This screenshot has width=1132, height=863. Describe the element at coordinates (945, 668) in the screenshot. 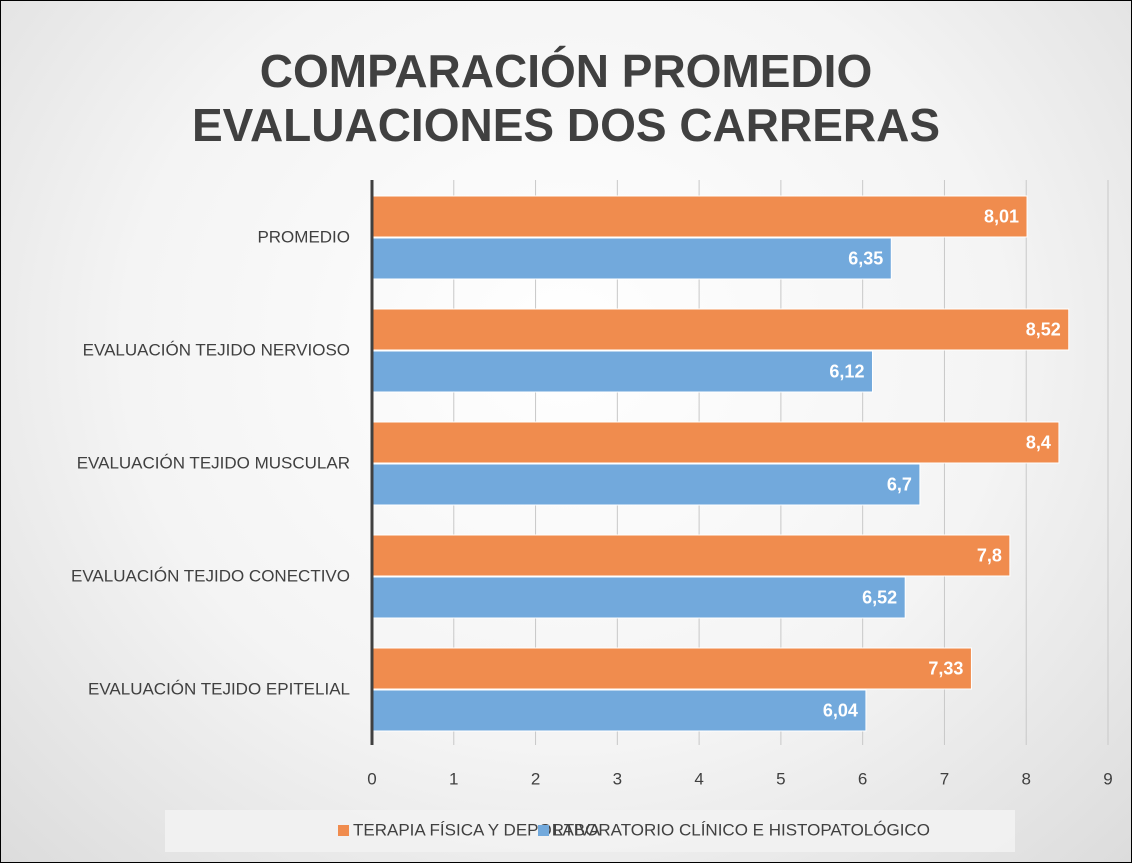

I see `data-label: 7,33` at that location.